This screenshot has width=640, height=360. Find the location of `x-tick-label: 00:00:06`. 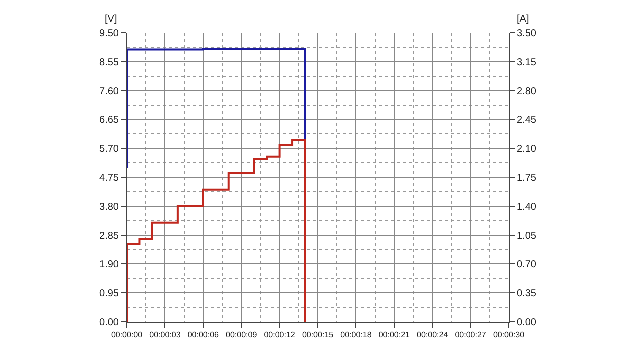

x-tick-label: 00:00:06 is located at coordinates (204, 335).